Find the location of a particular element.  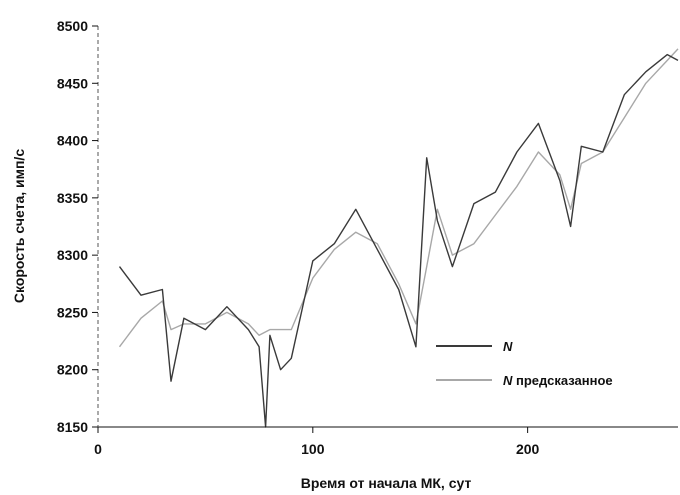

y-ticks: 8150 8200 8250 8300 8350 8400 8450 8500 is located at coordinates (77, 226).